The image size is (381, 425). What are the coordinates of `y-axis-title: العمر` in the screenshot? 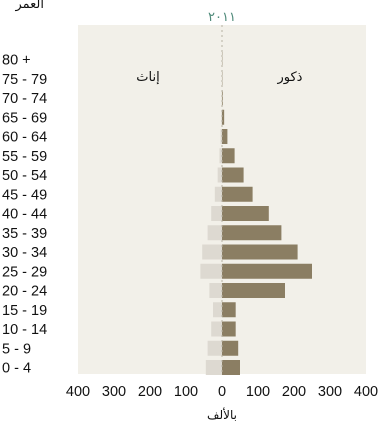 It's located at (29, 6).